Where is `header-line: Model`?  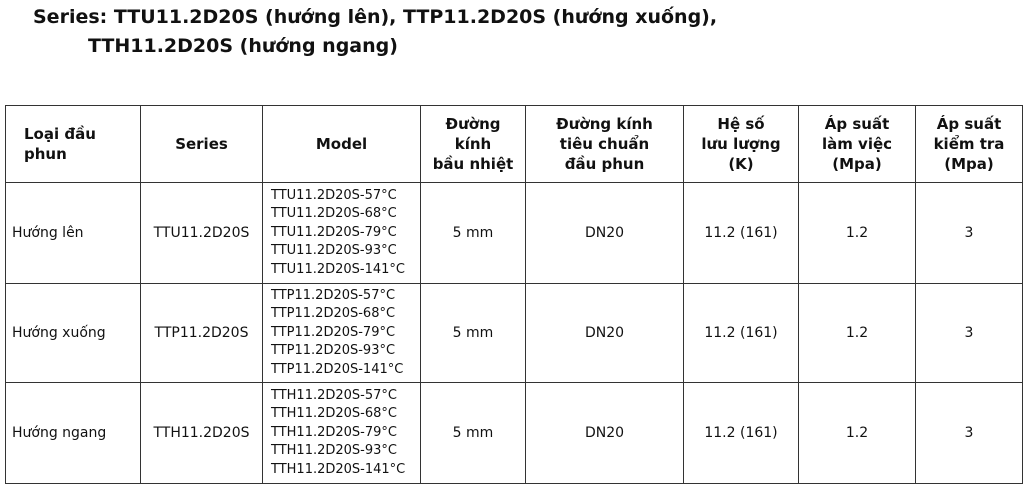
header-line: Model is located at coordinates (341, 144).